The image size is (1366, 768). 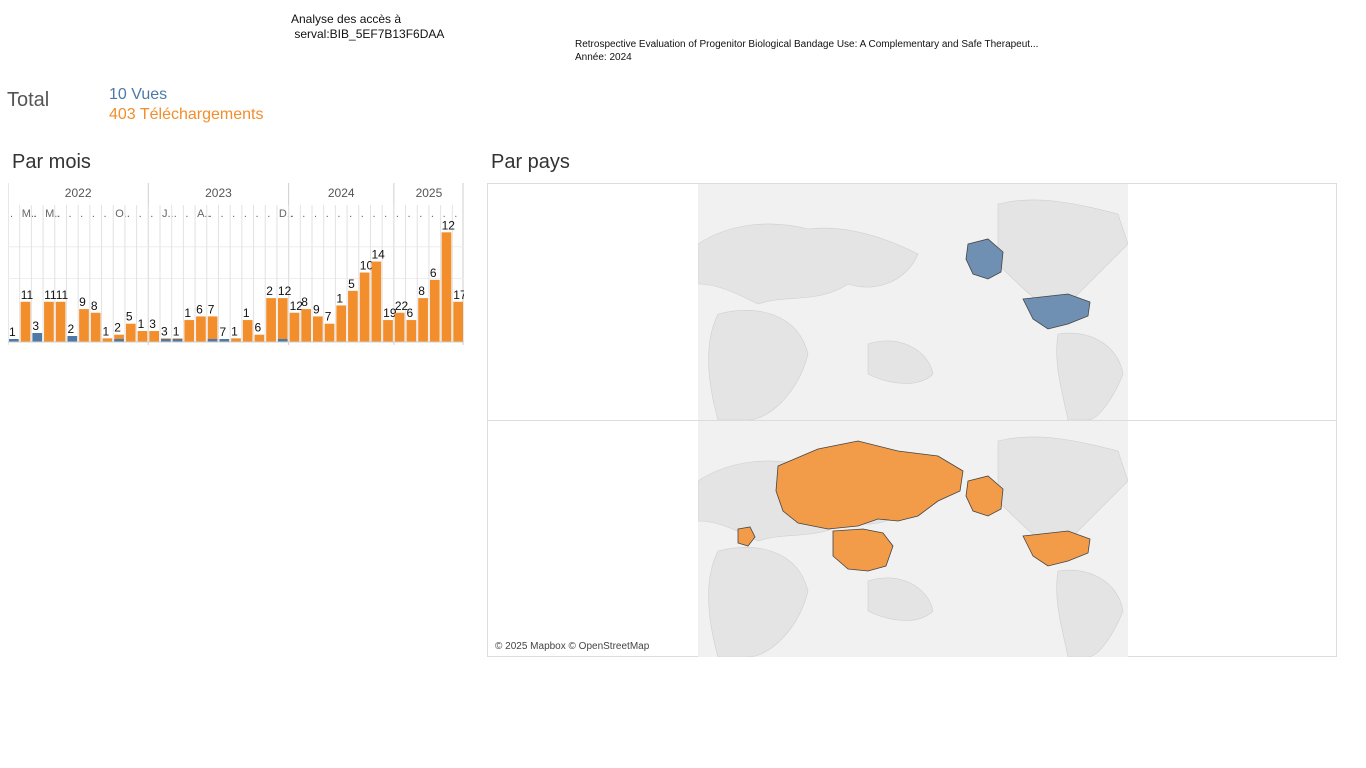 I want to click on month-section-title: Par mois, so click(x=51, y=162).